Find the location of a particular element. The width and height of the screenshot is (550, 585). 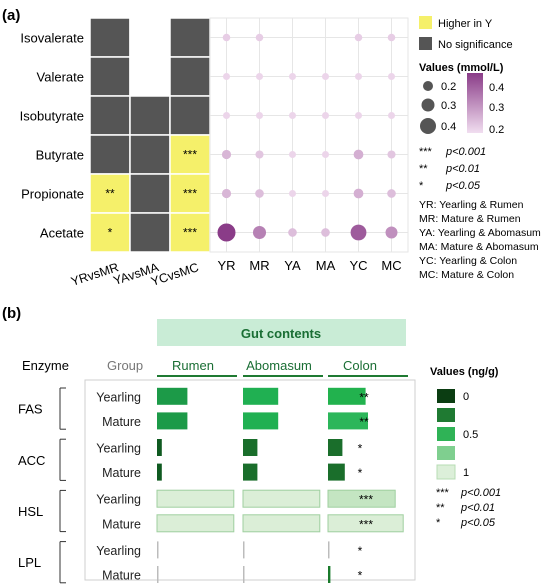

abbrev-line: MR: Mature & Rumen is located at coordinates (470, 219).